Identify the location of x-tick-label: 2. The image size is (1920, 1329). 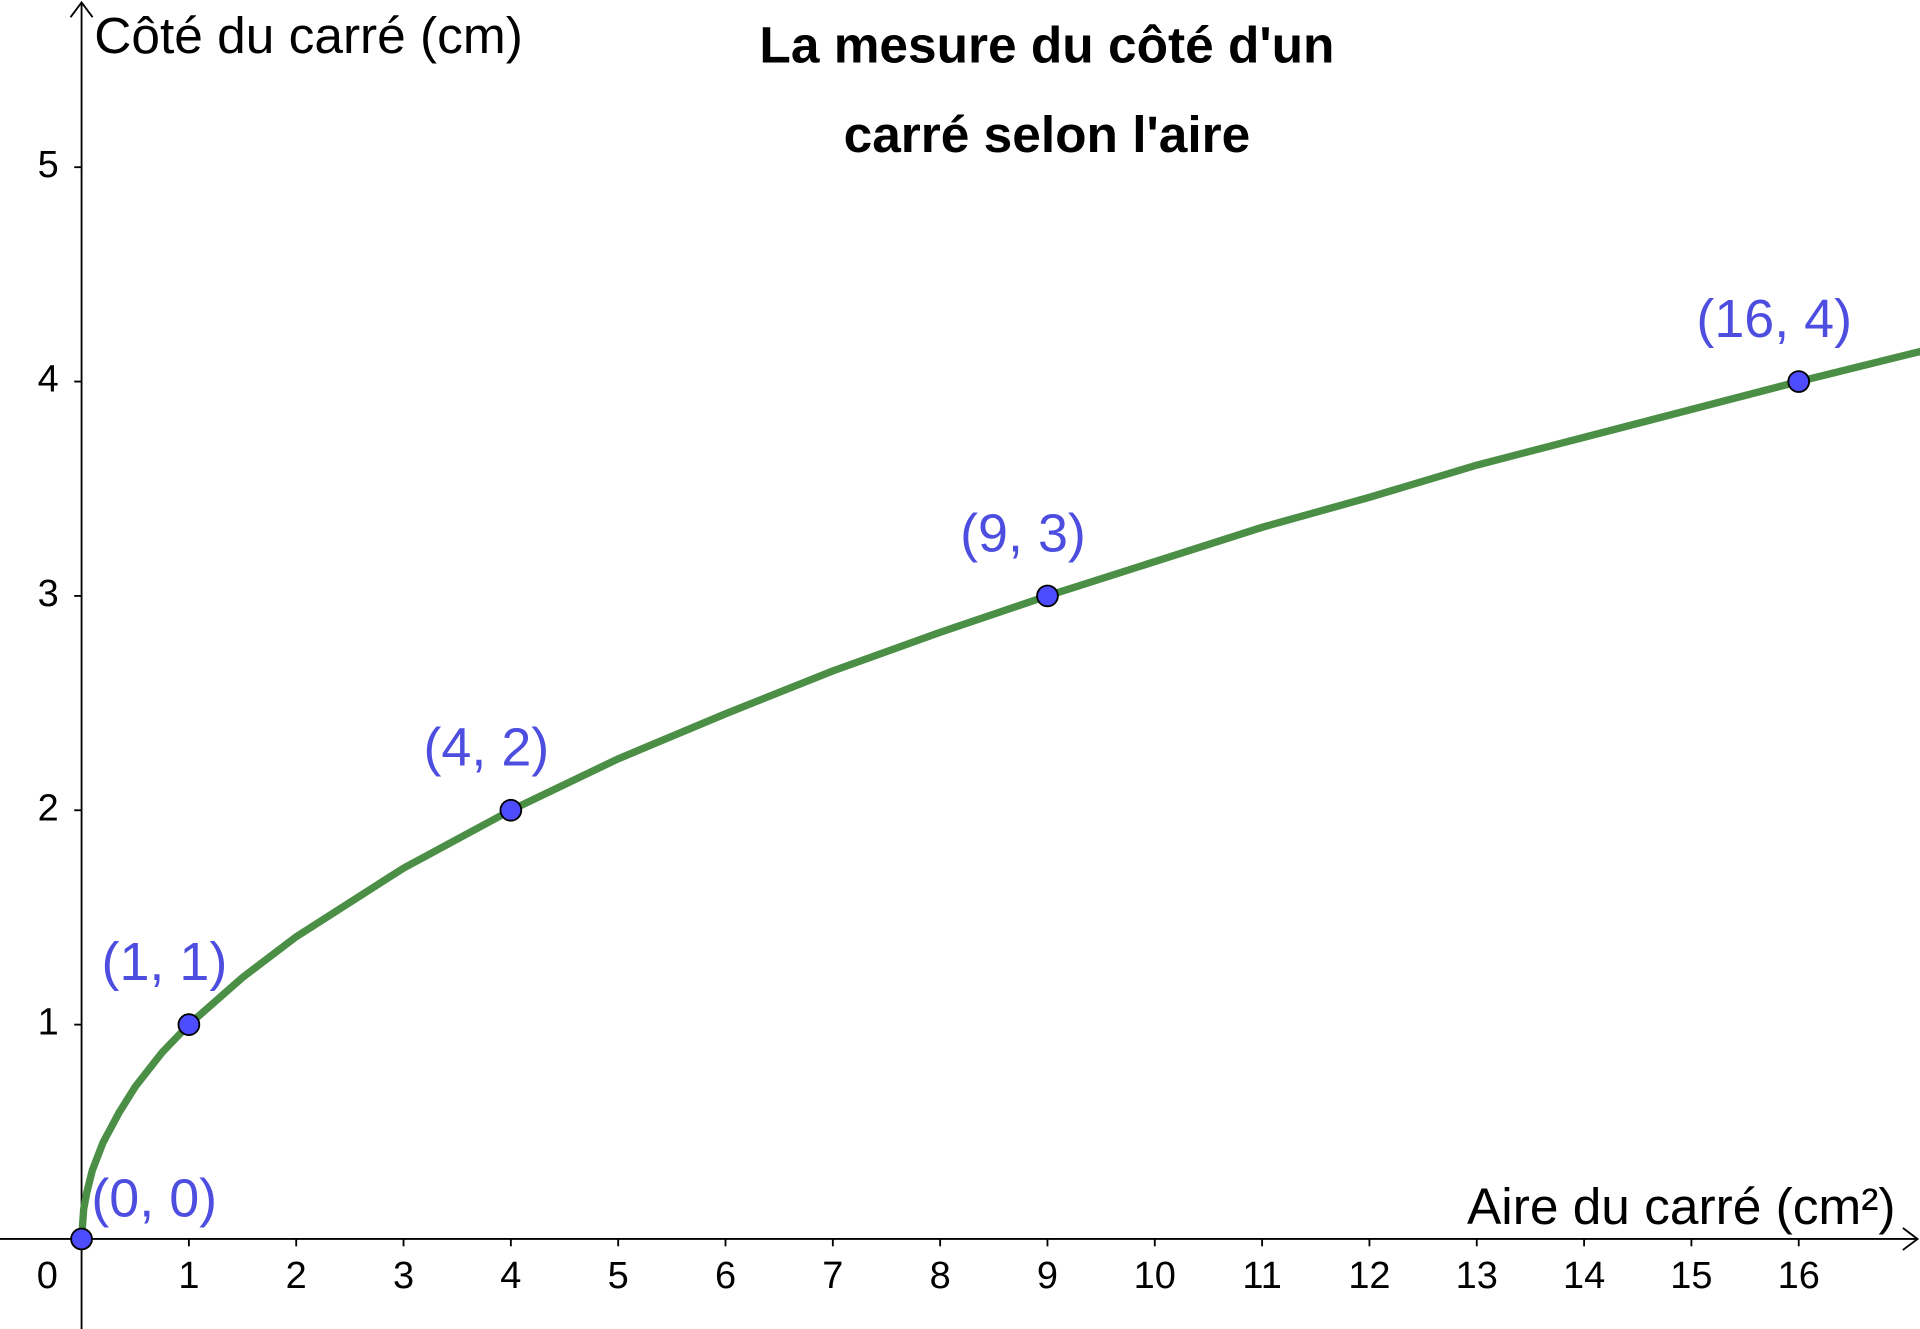
(296, 1276).